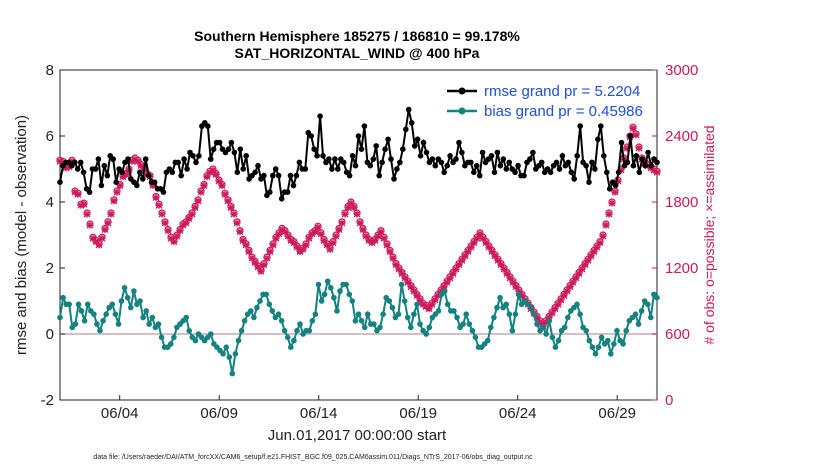 The width and height of the screenshot is (830, 475). Describe the element at coordinates (219, 413) in the screenshot. I see `x-tick-label: 06/09` at that location.